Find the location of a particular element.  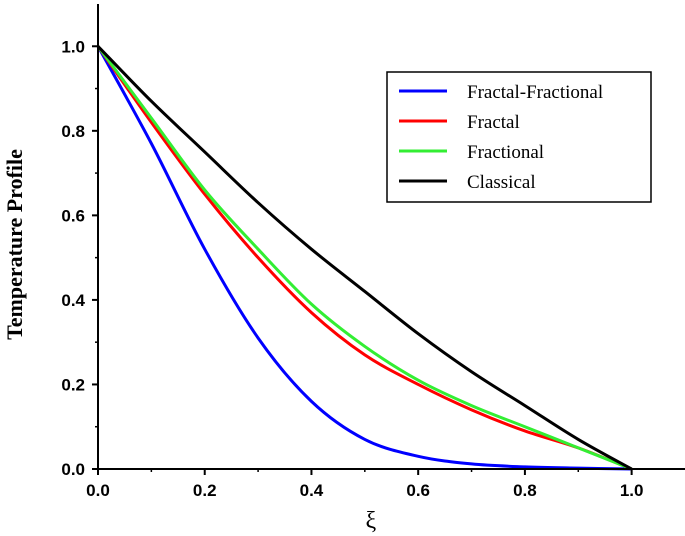

x-tick-label: 0.4 is located at coordinates (312, 490).